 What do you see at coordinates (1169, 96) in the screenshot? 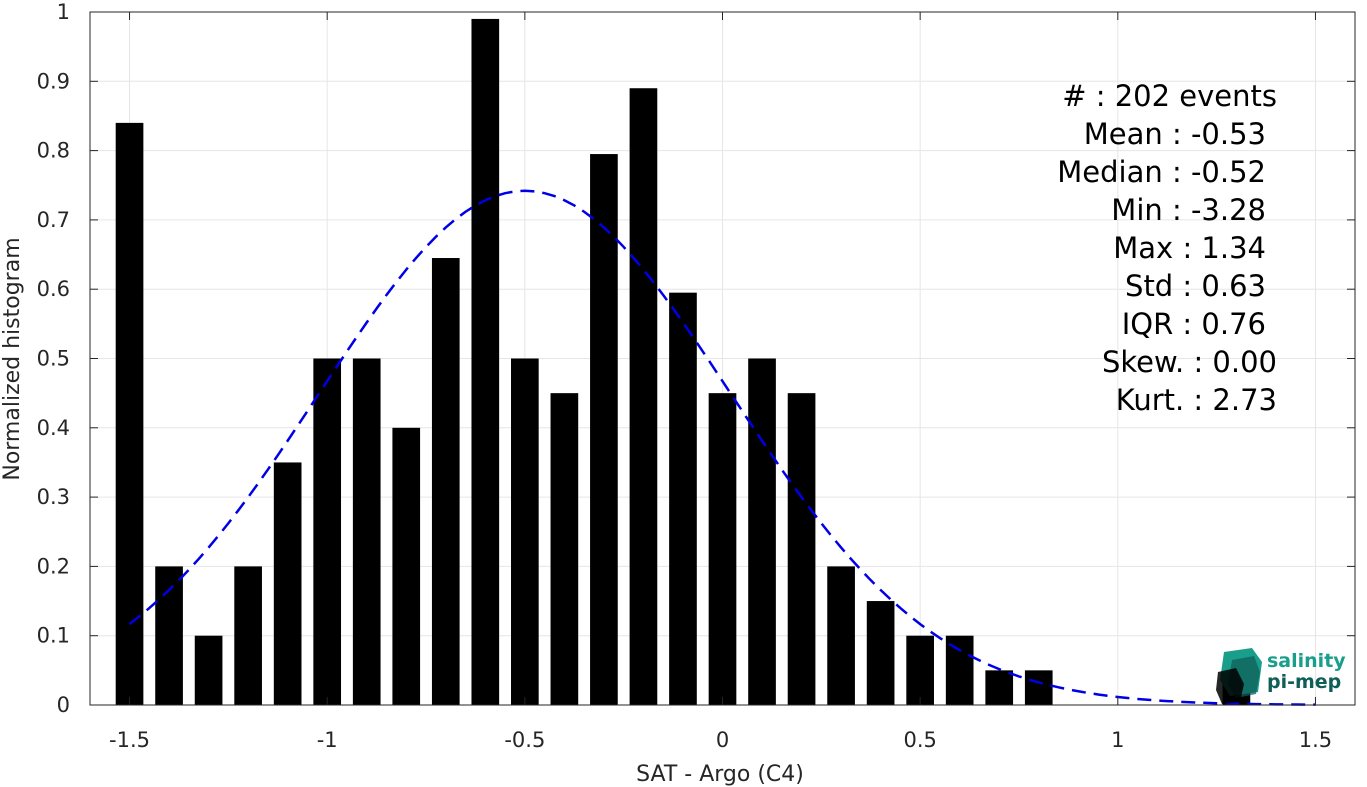
I see `stat-events: # : 202 events` at bounding box center [1169, 96].